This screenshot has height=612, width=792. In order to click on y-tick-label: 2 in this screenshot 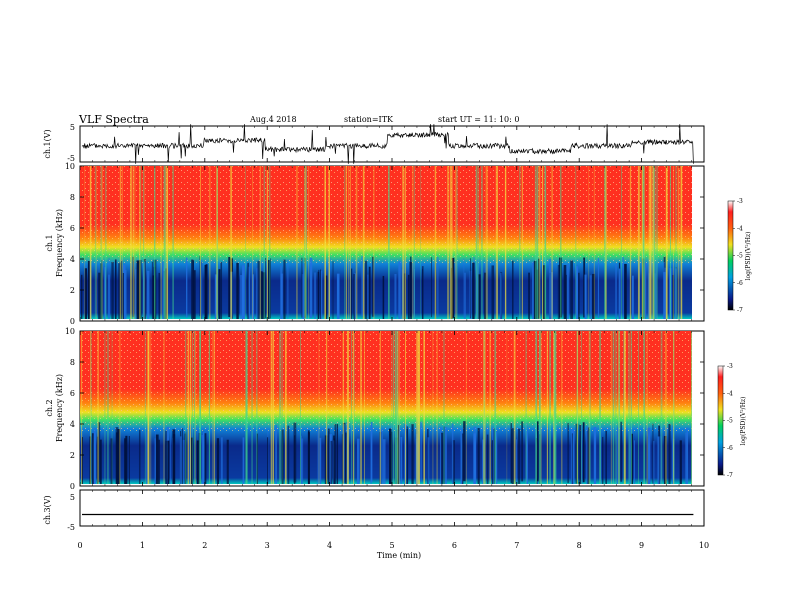, I will do `click(72, 290)`.